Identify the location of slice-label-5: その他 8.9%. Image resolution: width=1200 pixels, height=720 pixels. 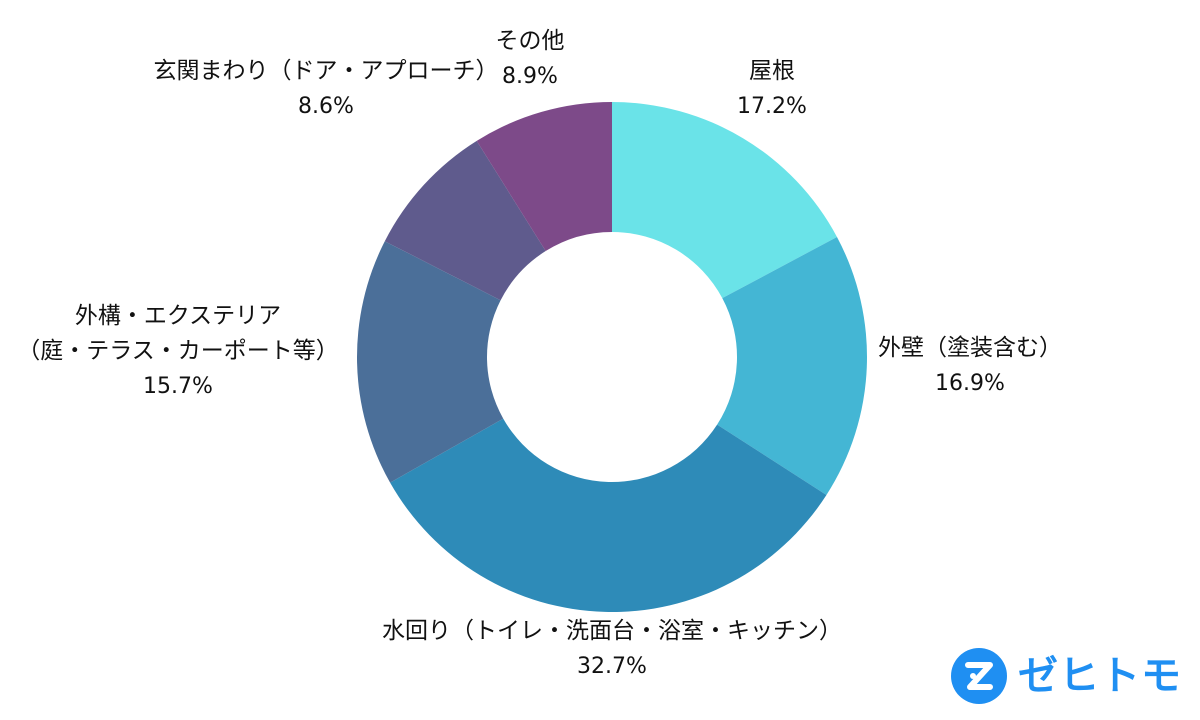
(530, 58).